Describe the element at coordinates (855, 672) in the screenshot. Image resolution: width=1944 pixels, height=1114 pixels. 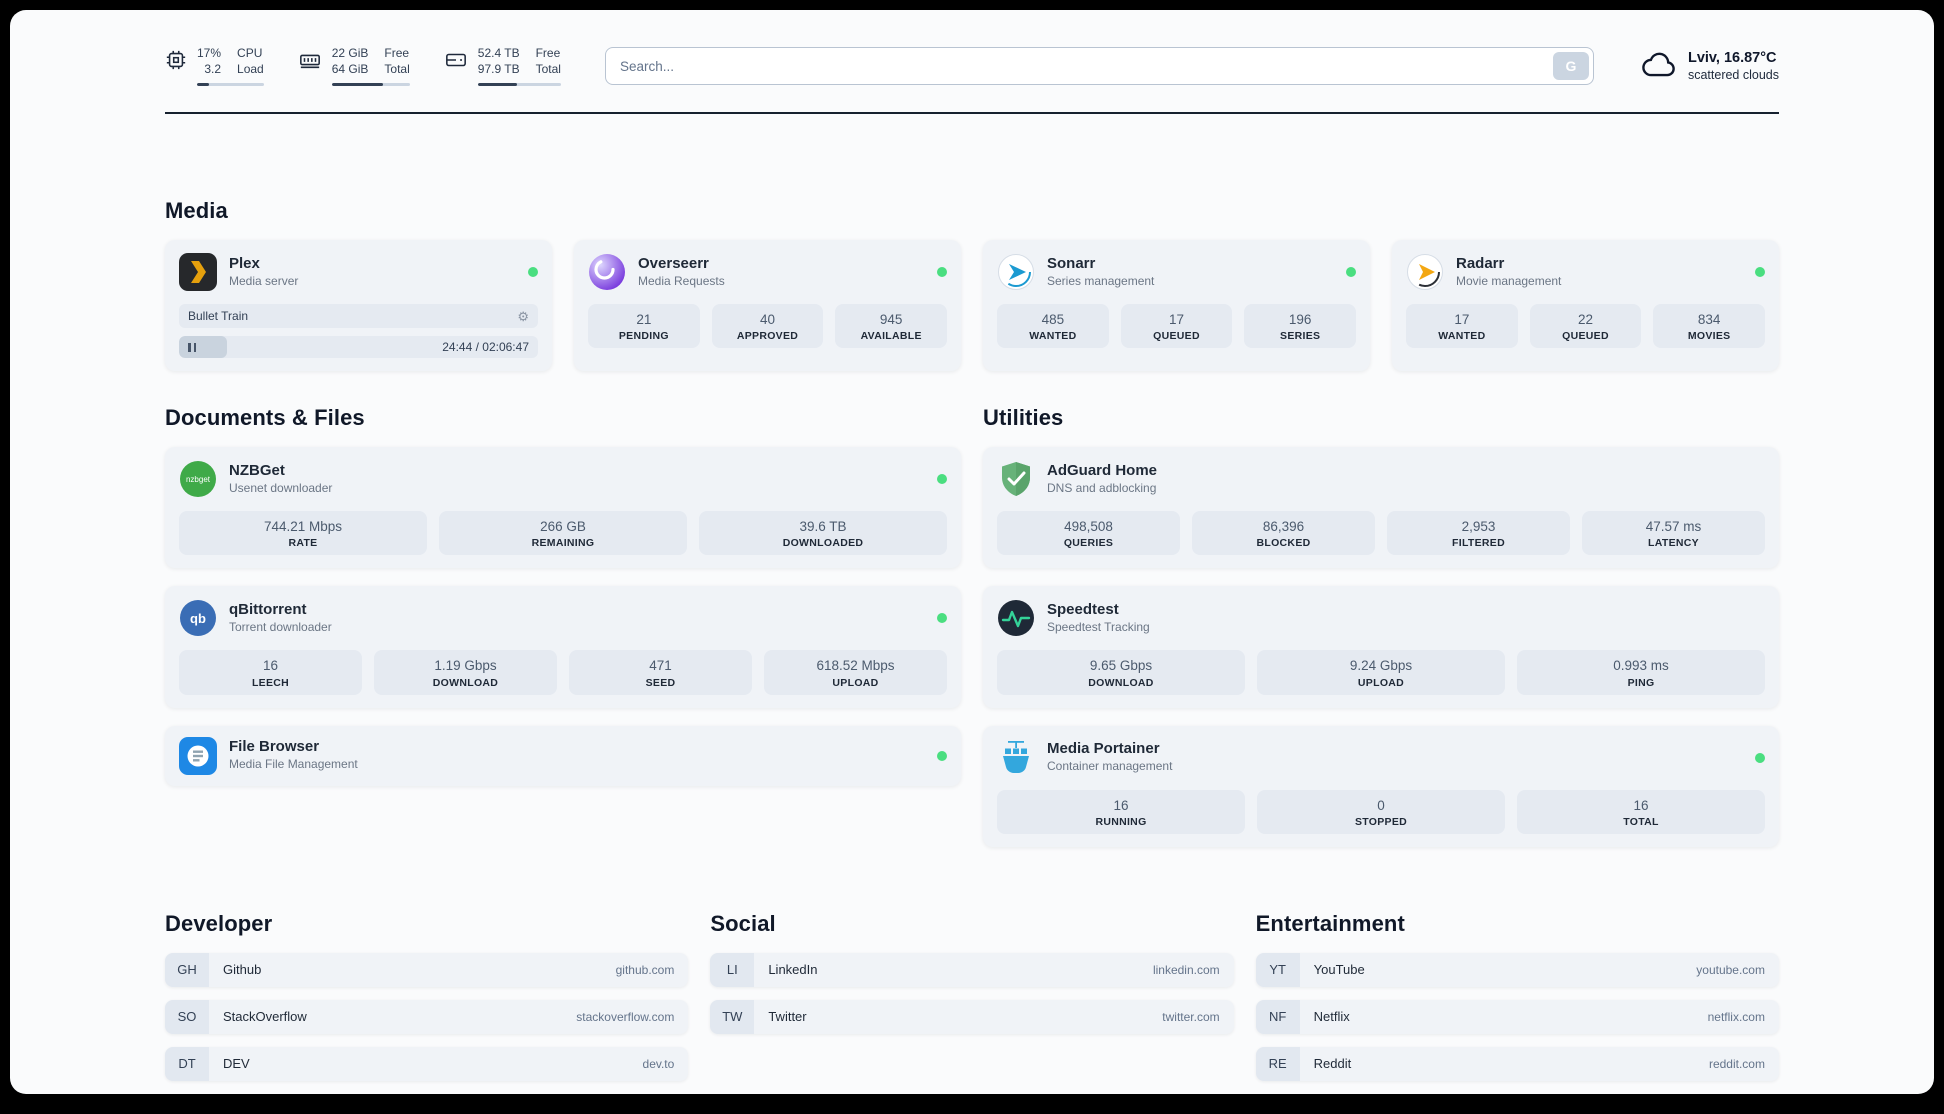
I see `stat-tile: 618.52 Mbps UPLOAD` at that location.